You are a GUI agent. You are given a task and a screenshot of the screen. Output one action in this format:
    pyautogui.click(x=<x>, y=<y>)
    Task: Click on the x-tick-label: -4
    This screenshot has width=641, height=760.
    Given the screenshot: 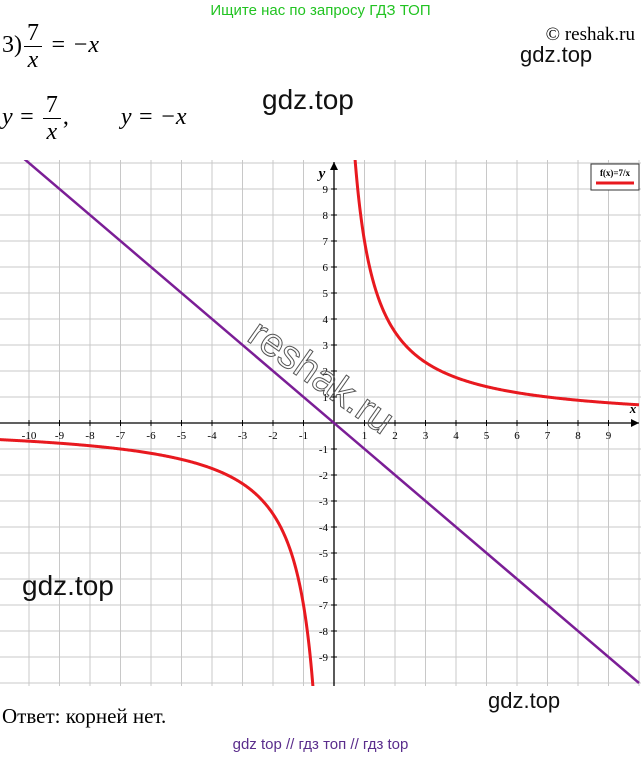 What is the action you would take?
    pyautogui.click(x=212, y=436)
    